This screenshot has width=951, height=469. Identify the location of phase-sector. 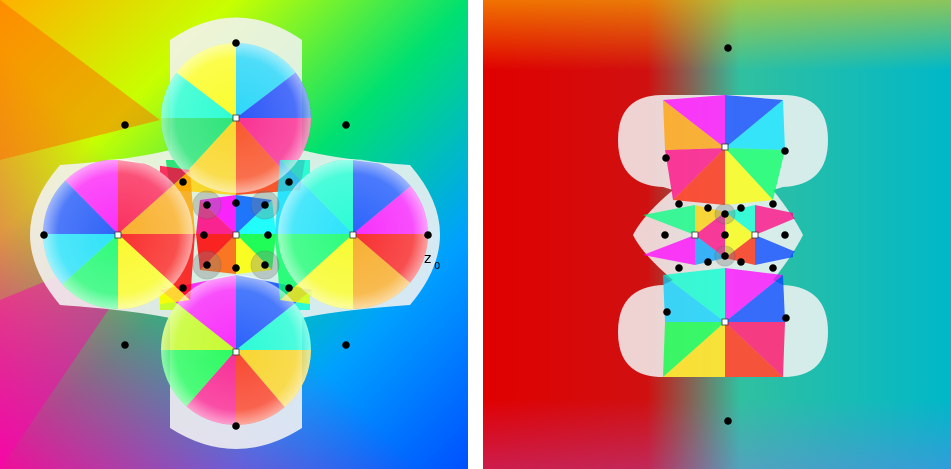
(80, 80).